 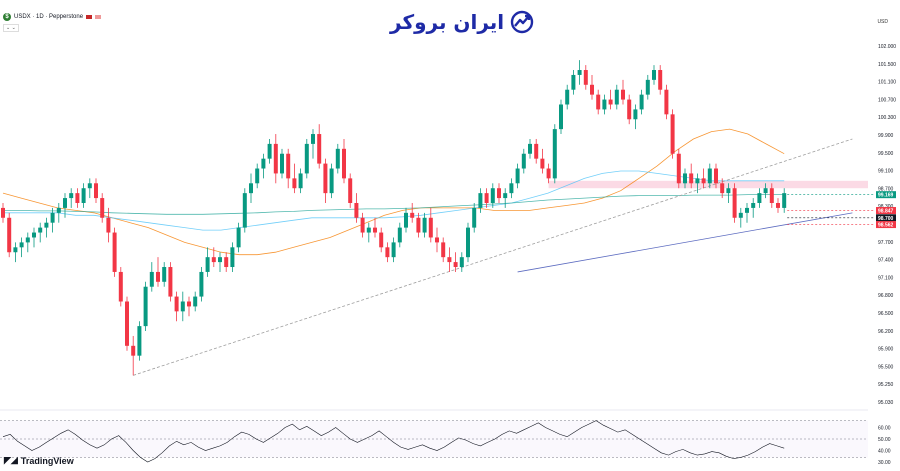 I want to click on currency-label: USD, so click(x=882, y=22).